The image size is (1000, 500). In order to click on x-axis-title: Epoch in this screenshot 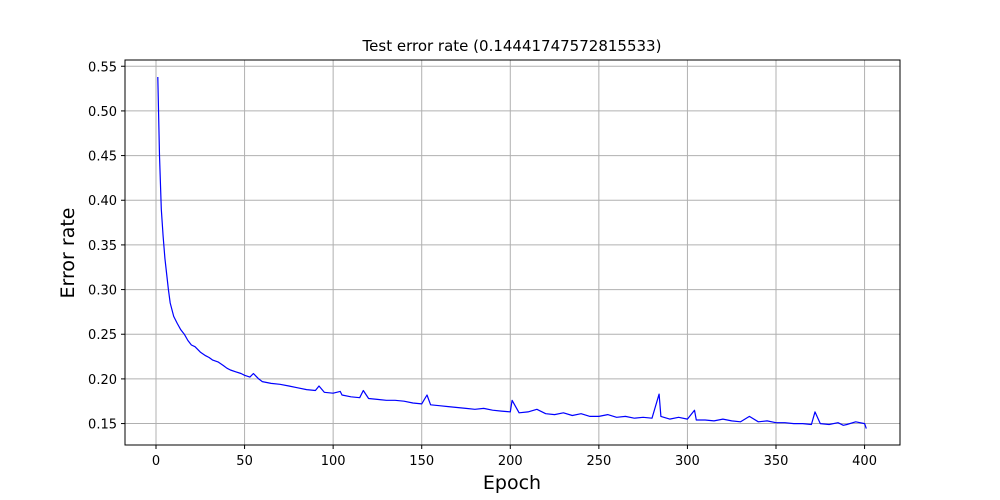, I will do `click(512, 483)`.